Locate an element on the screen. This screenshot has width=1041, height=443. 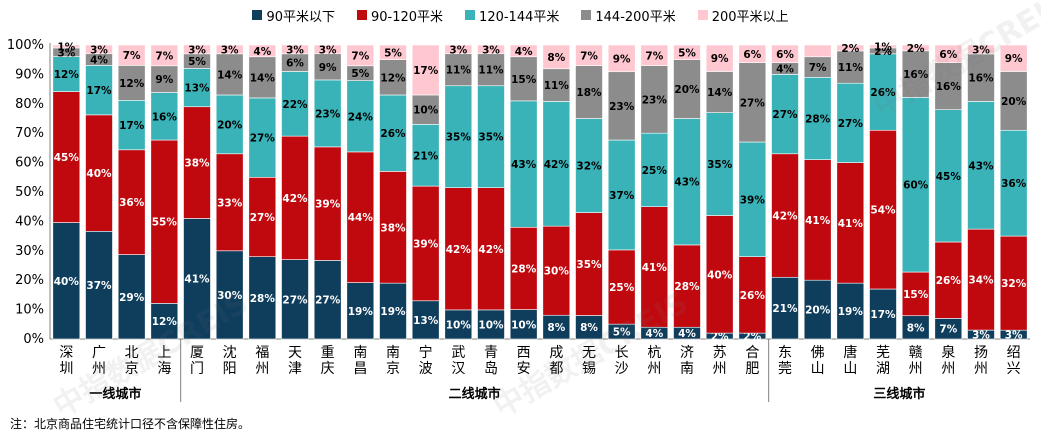
x-tick-label: 西 is located at coordinates (524, 353).